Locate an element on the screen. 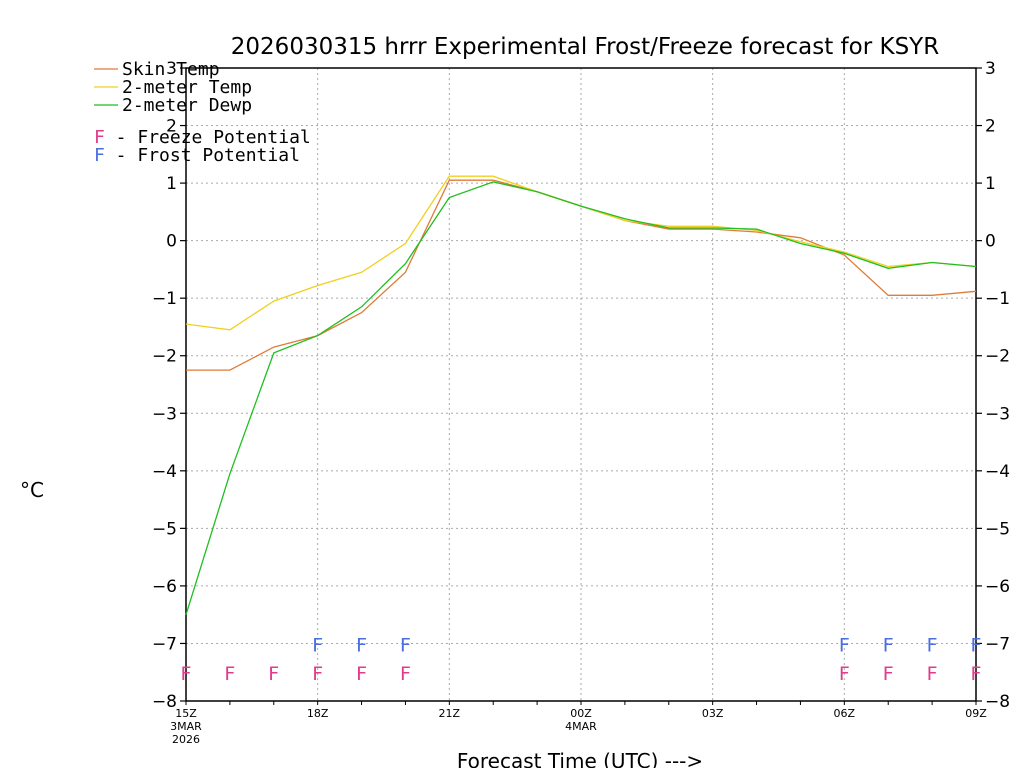 This screenshot has width=1024, height=768. x-tick-date: 3MAR is located at coordinates (186, 726).